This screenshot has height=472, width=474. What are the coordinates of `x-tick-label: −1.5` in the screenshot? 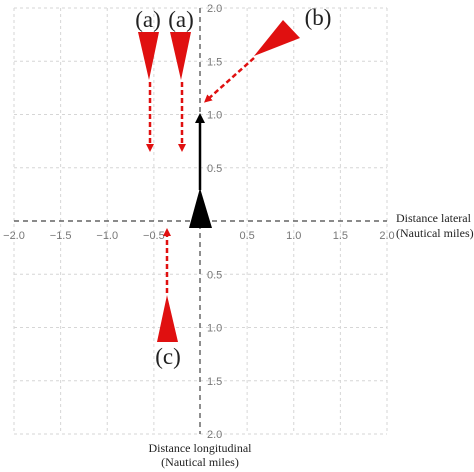 It's located at (61, 236).